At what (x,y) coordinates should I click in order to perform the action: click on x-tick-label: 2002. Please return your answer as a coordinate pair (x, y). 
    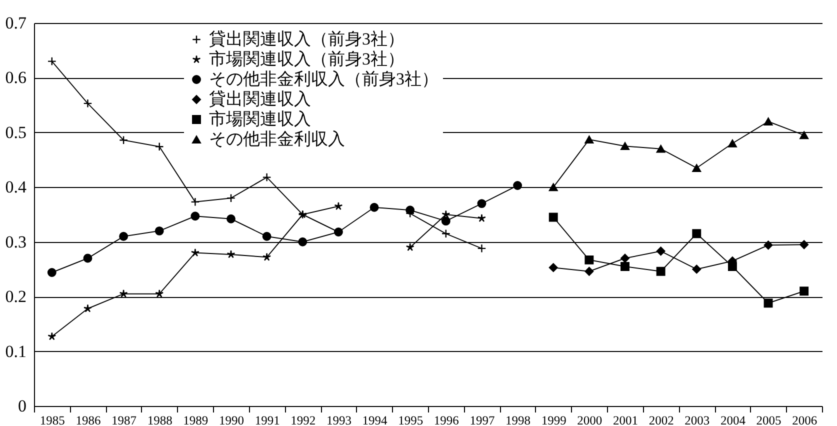
    Looking at the image, I should click on (661, 420).